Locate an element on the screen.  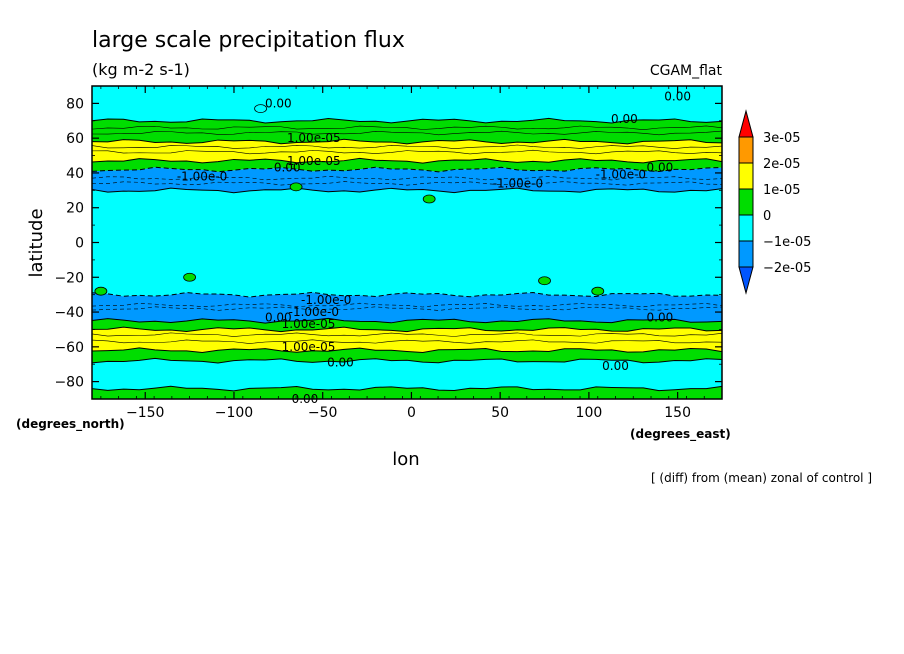
colorbar-label: −1e-05 is located at coordinates (787, 242).